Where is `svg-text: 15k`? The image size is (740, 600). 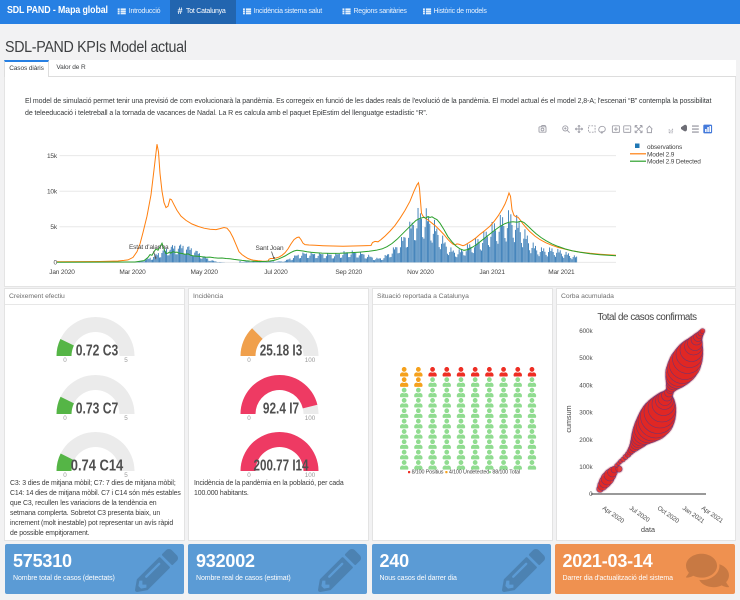
svg-text: 15k is located at coordinates (52, 156).